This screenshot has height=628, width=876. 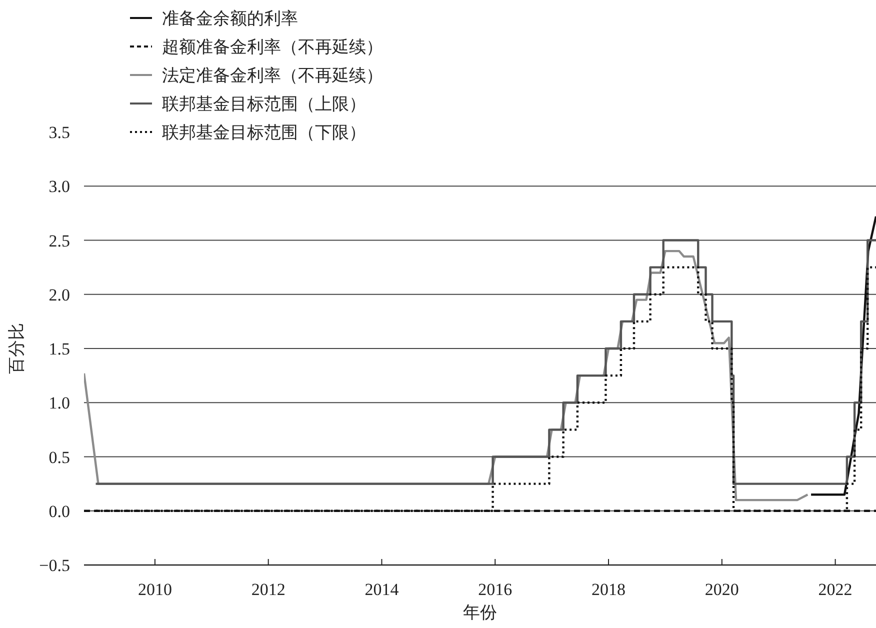 I want to click on y-tick-label: 1.5, so click(x=59, y=349).